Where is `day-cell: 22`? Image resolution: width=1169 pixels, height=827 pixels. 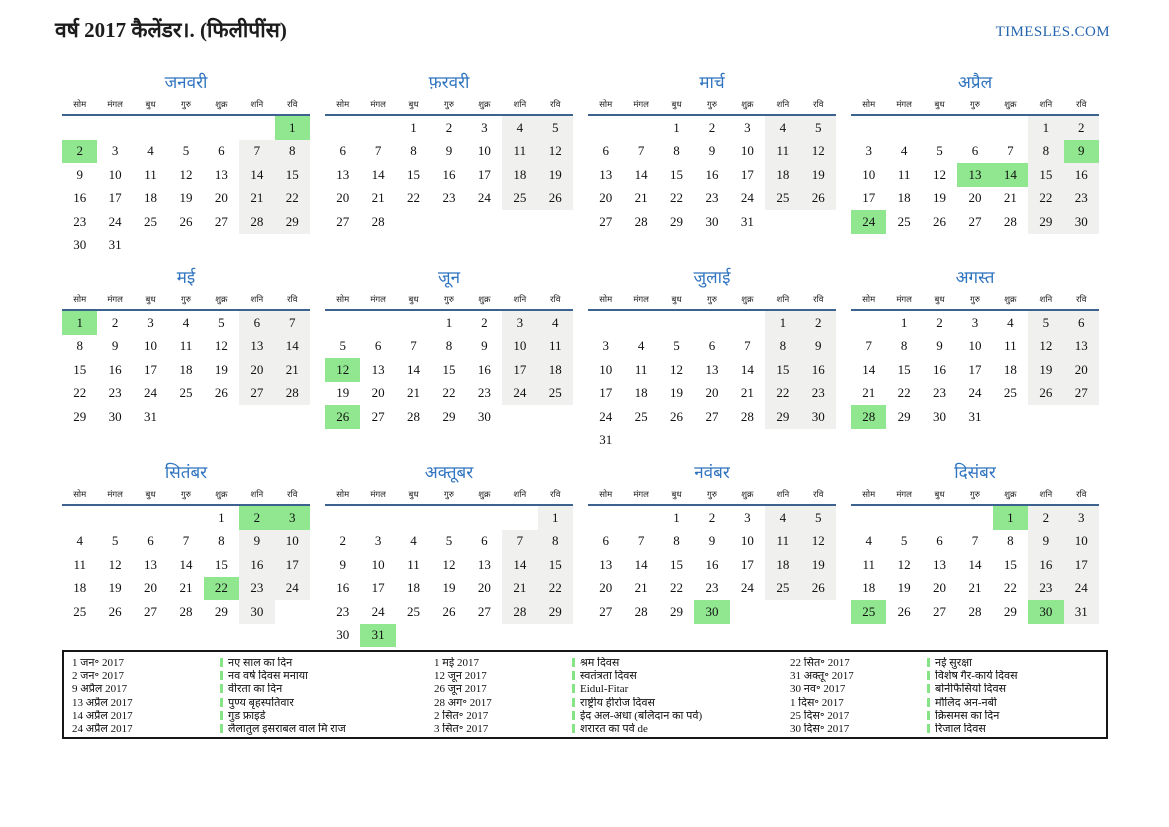
day-cell: 22 is located at coordinates (555, 588).